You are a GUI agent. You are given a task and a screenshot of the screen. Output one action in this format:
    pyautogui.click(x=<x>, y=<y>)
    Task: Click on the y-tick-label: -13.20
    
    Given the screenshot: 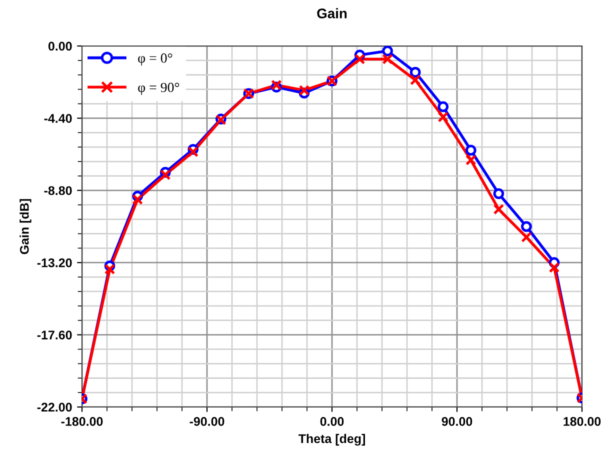 What is the action you would take?
    pyautogui.click(x=54, y=263)
    